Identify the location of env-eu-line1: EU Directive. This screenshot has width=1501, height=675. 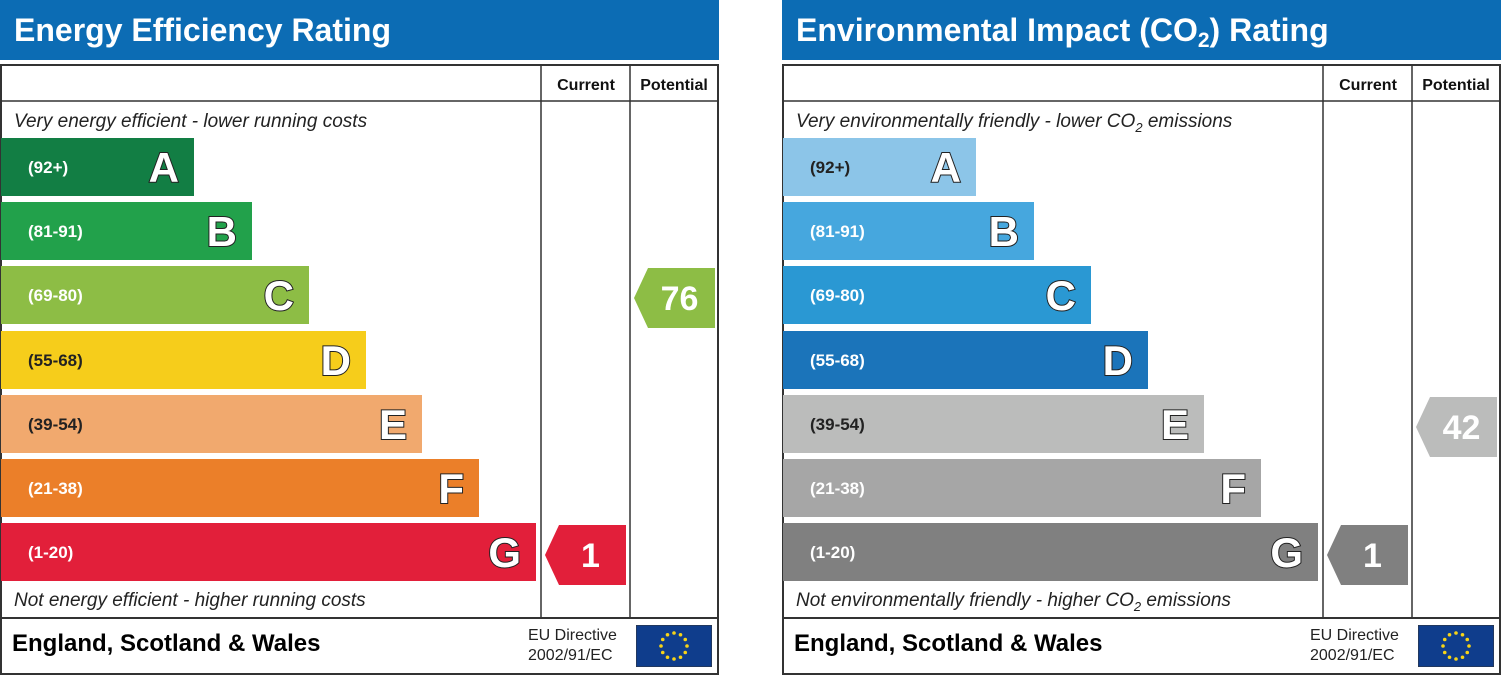
(1354, 635).